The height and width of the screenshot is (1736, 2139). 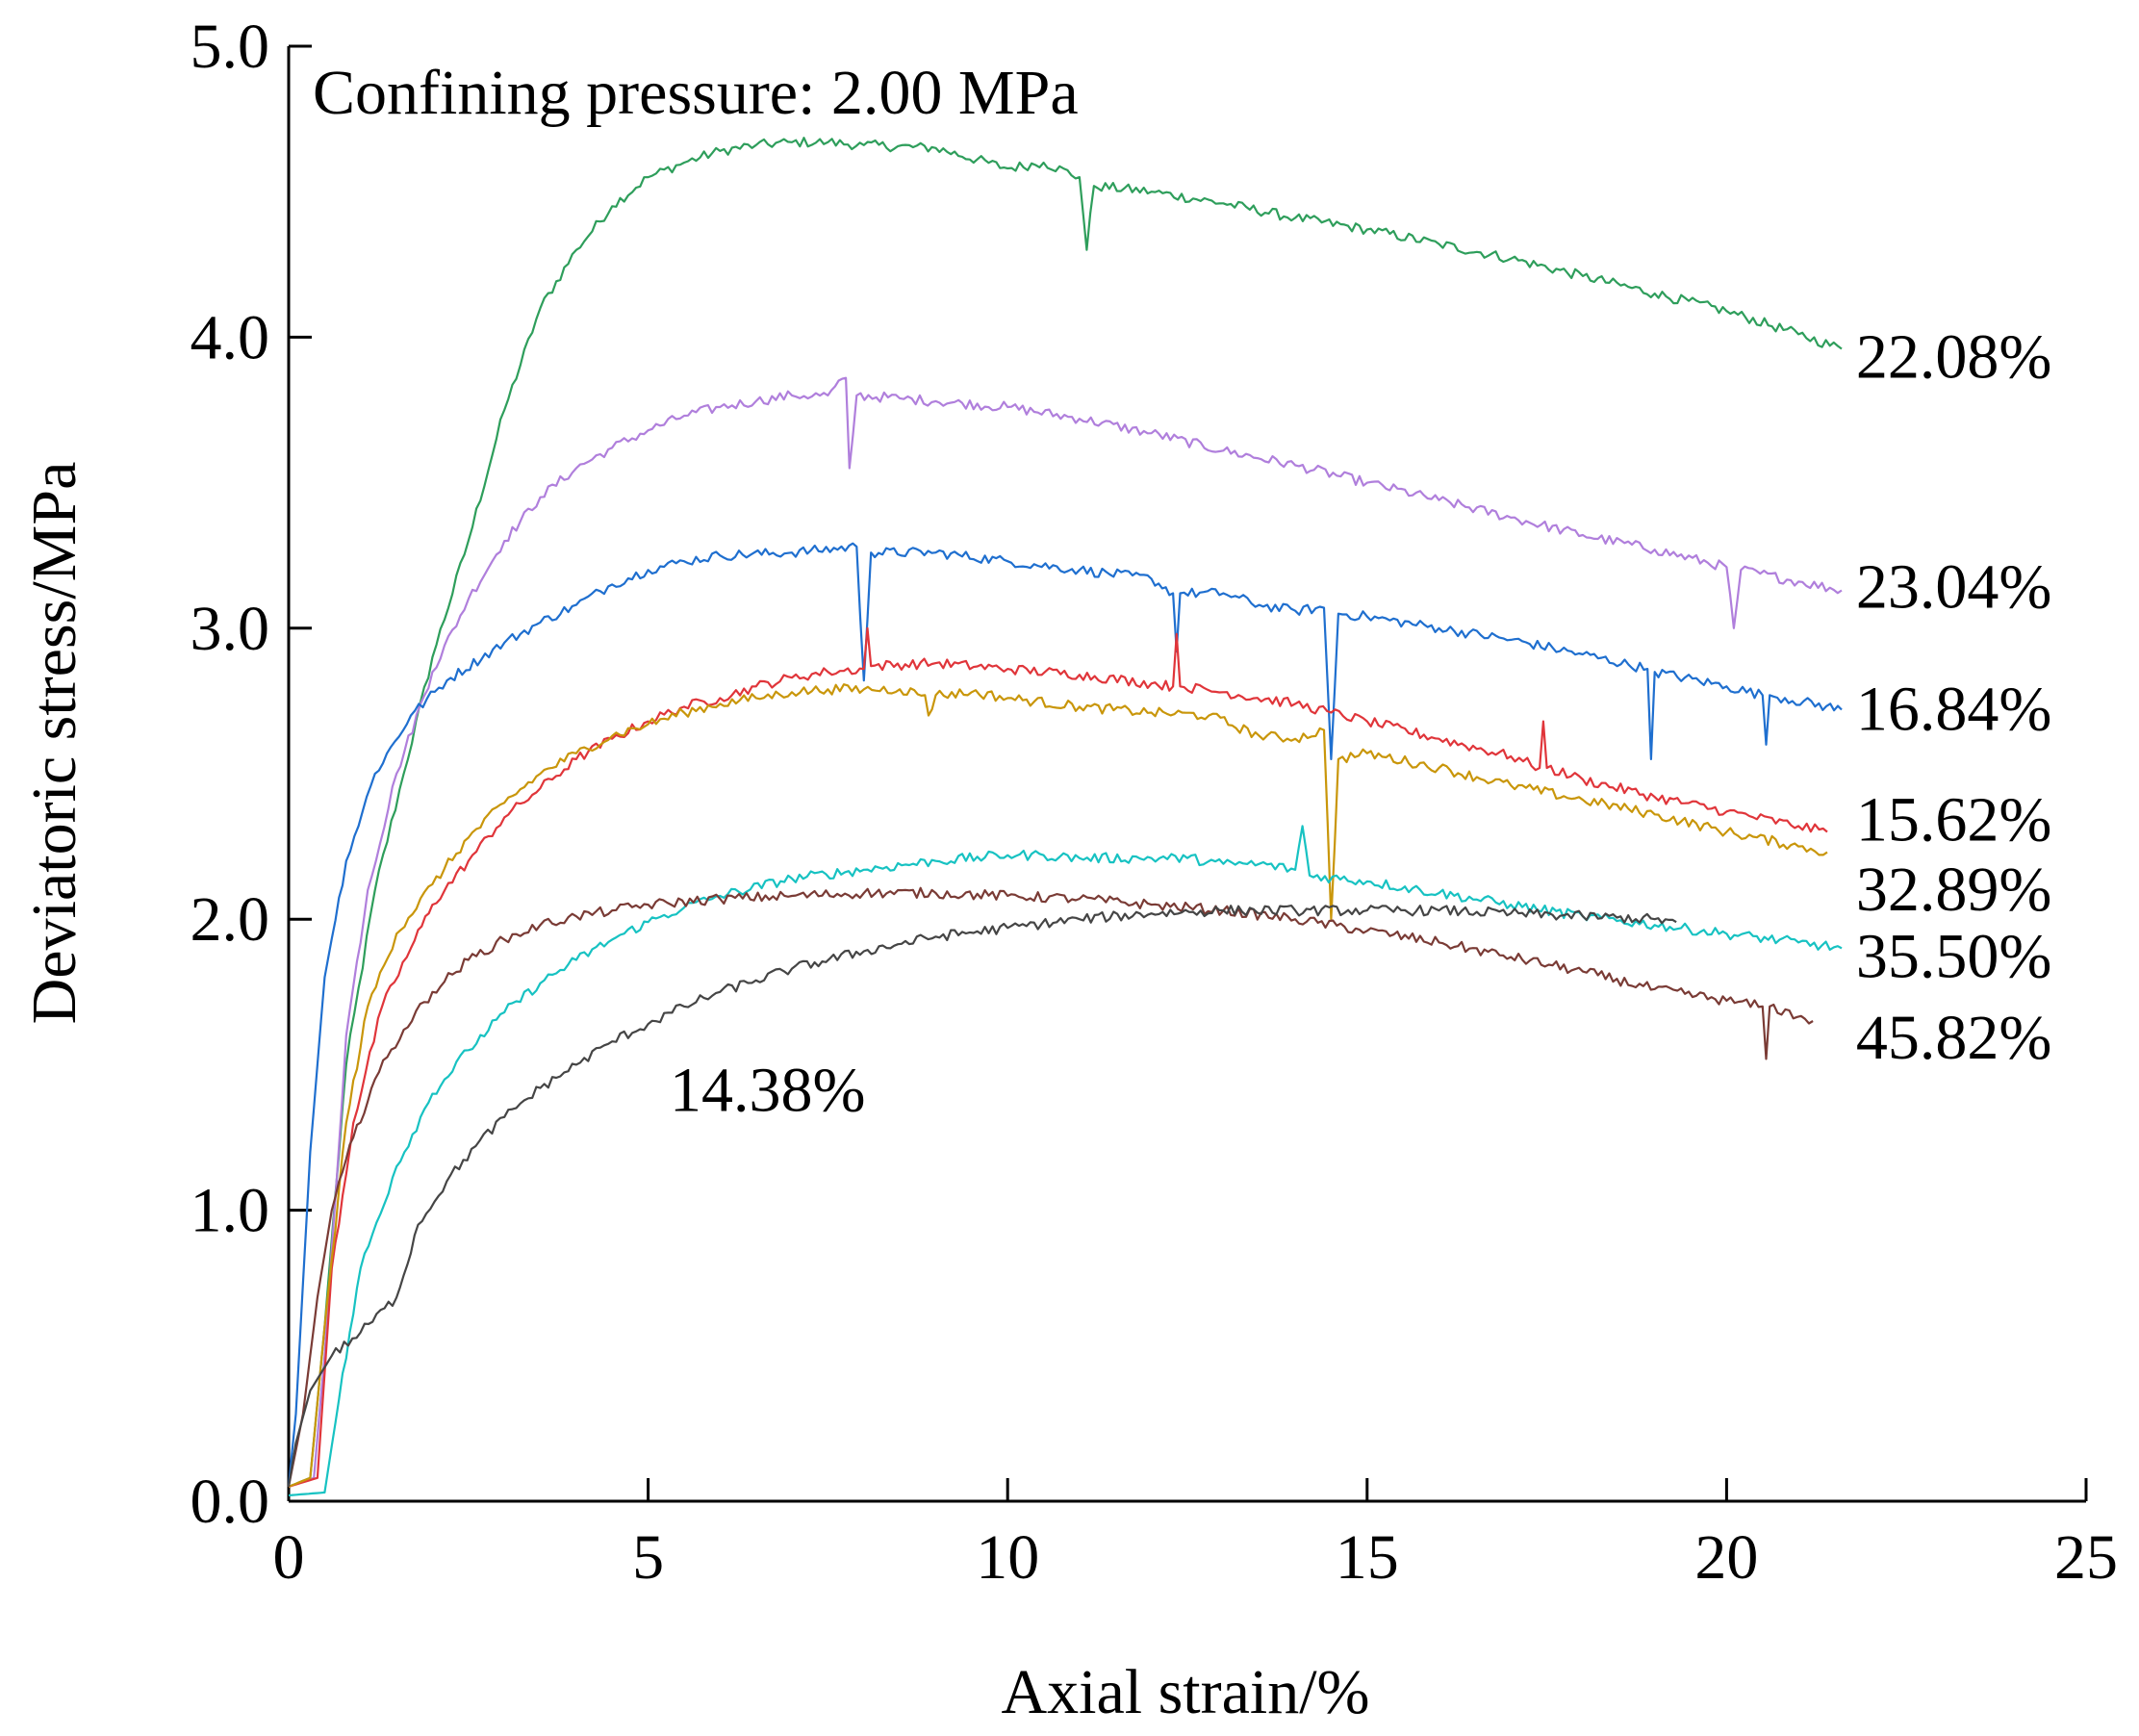 I want to click on x-tick-label: 15, so click(x=1367, y=1557).